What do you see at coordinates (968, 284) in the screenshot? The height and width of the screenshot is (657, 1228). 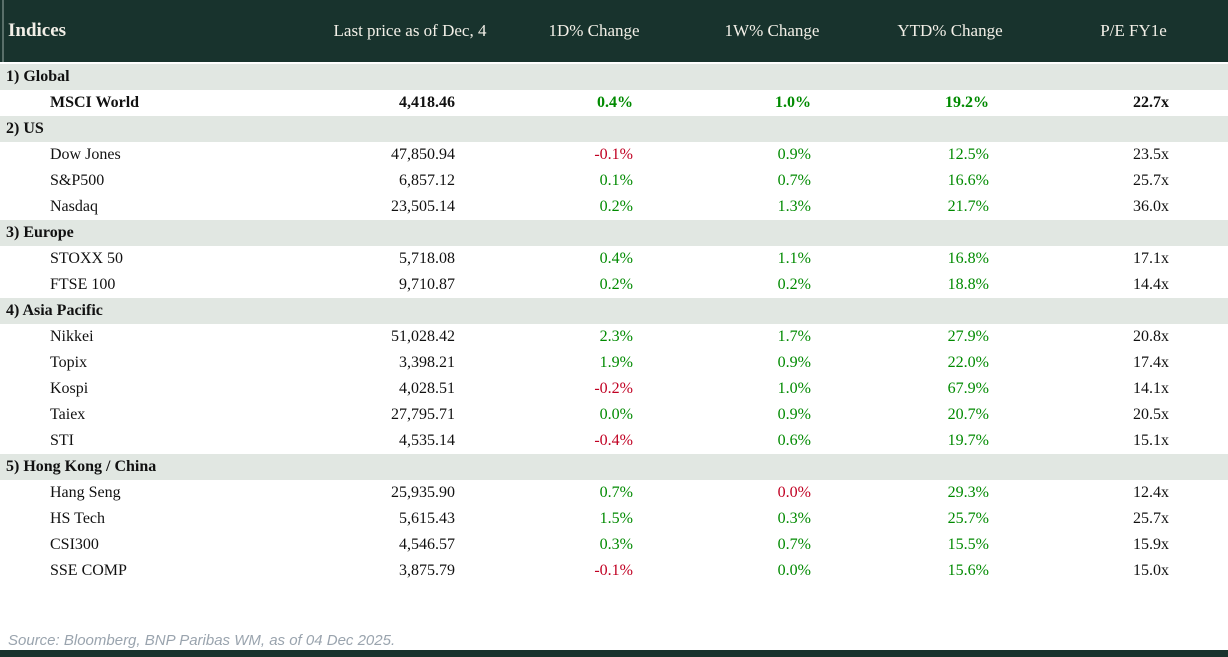 I see `ytd-change-cell: 18.8%` at bounding box center [968, 284].